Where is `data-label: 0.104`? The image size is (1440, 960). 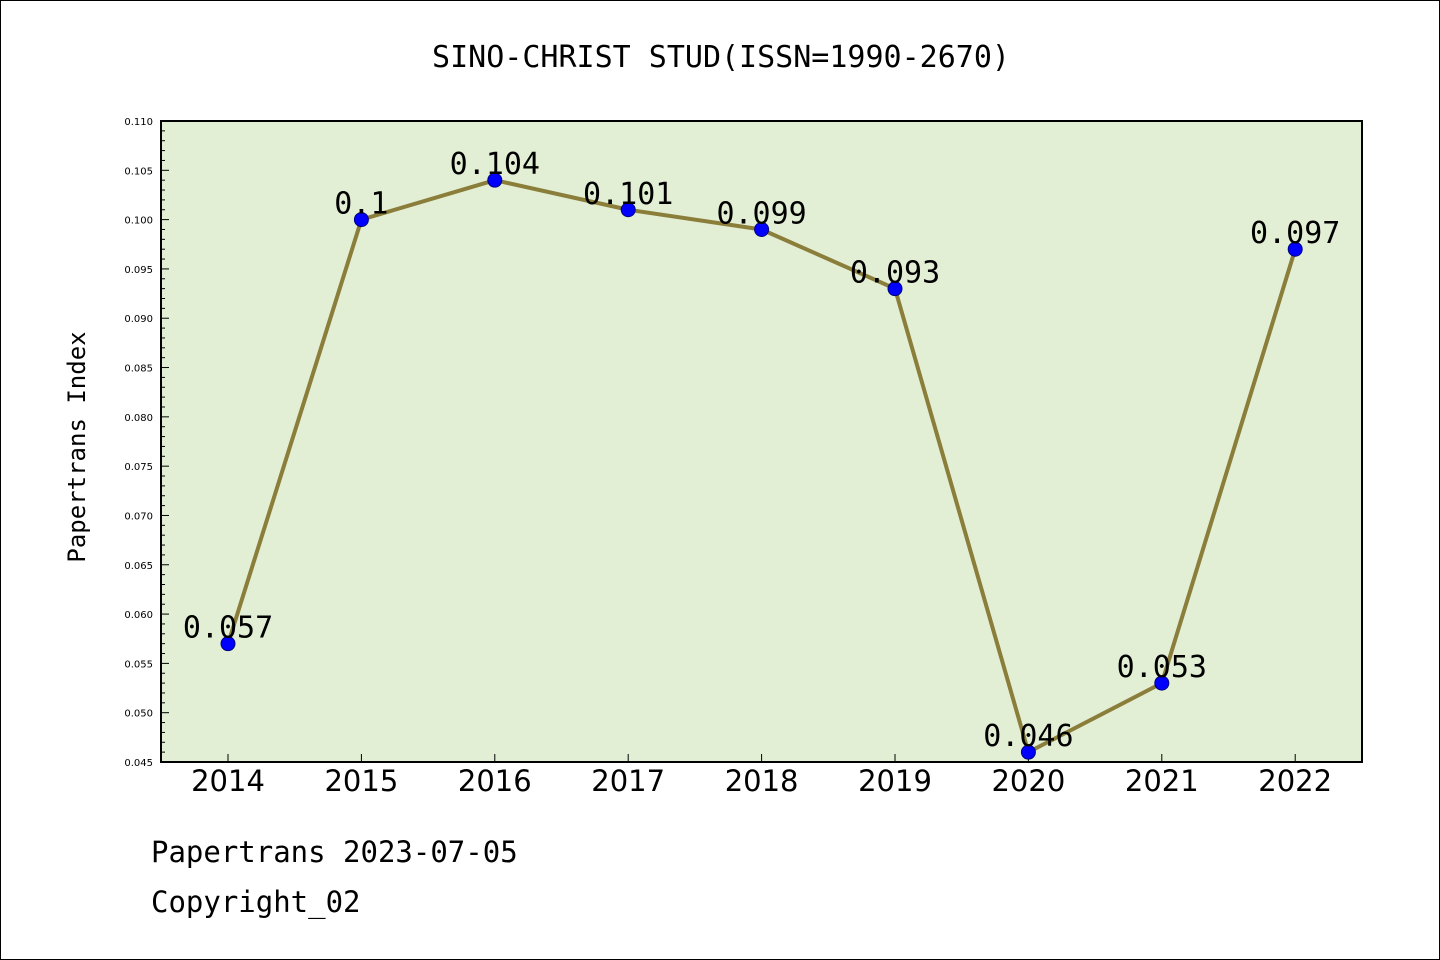
data-label: 0.104 is located at coordinates (495, 164).